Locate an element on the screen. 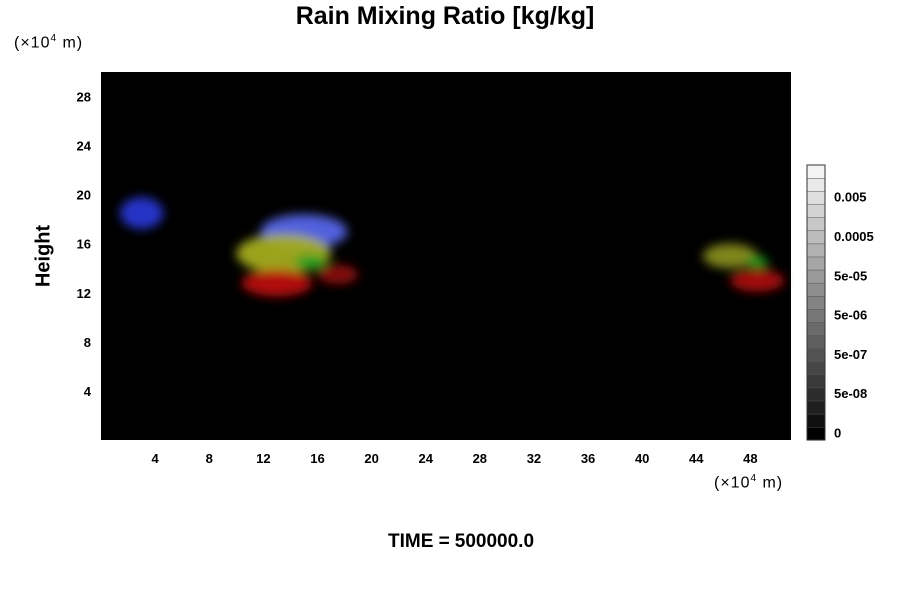 This screenshot has height=600, width=900. y-tick-label: 16 is located at coordinates (84, 244).